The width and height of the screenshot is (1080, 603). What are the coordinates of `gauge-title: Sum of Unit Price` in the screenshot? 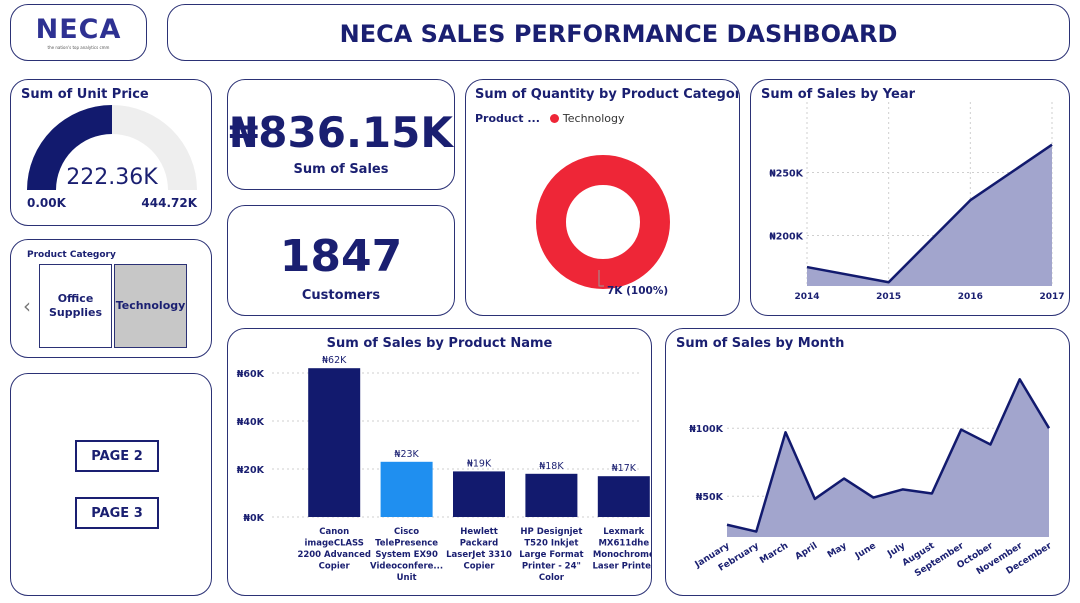 It's located at (85, 94).